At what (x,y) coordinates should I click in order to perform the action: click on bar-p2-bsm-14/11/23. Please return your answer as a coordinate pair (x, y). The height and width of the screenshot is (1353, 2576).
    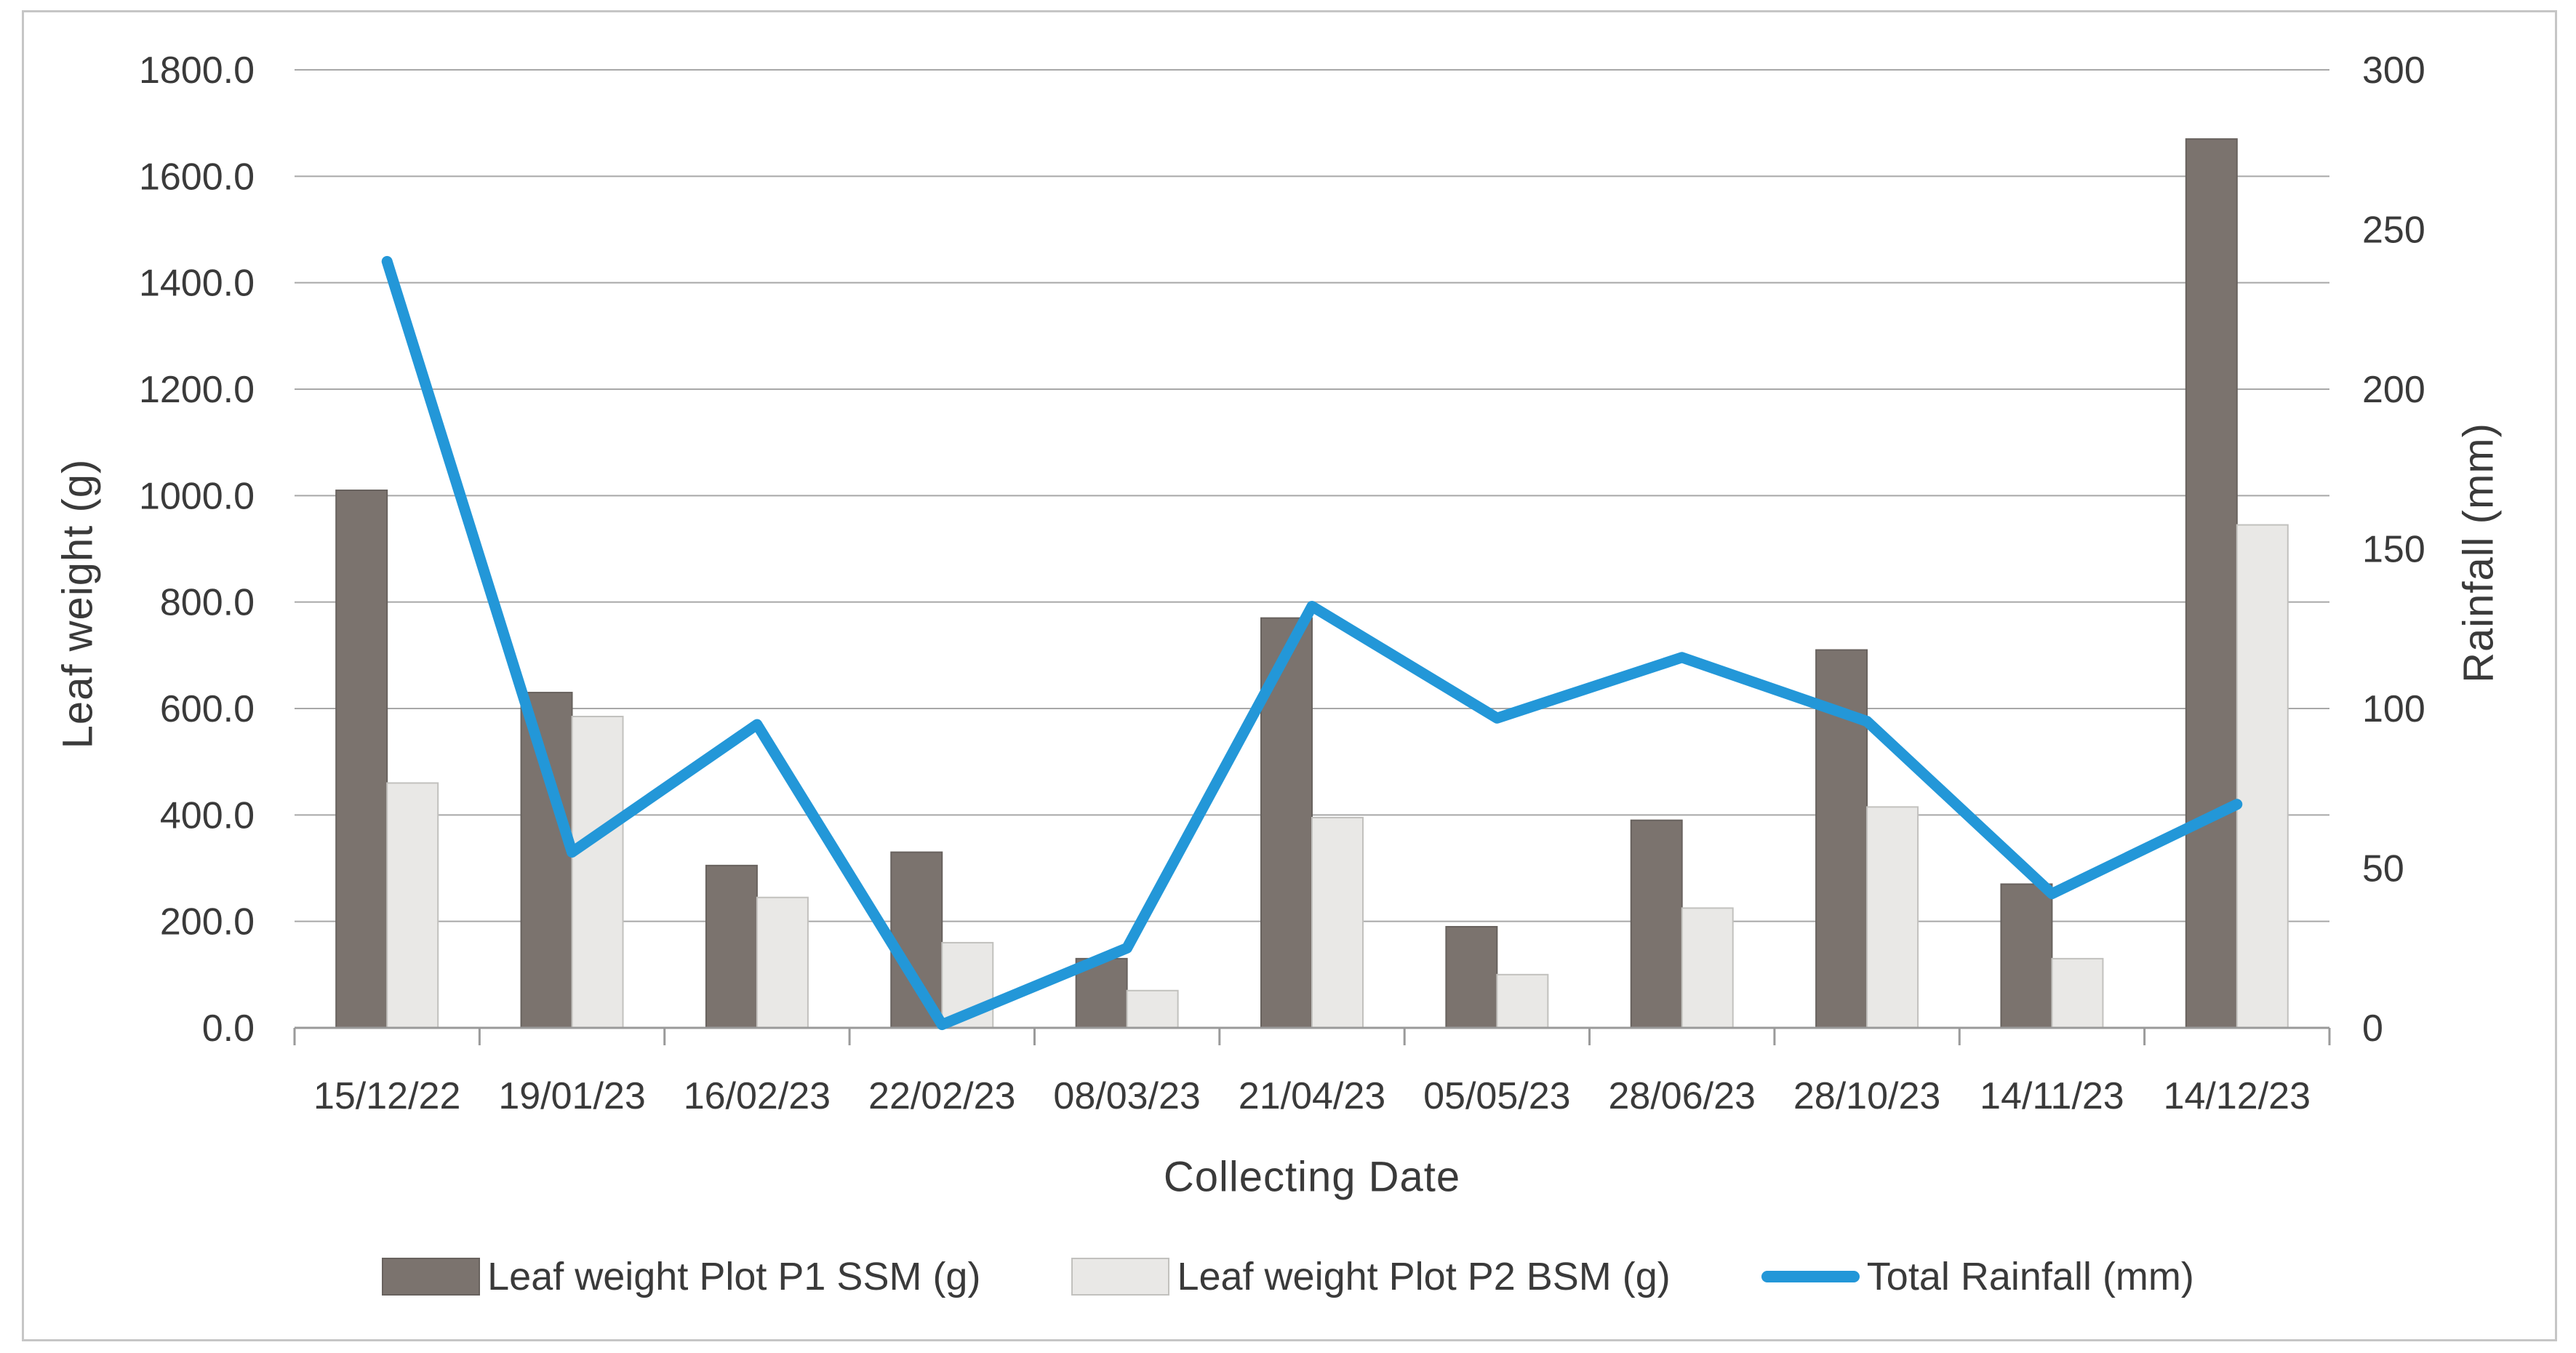
    Looking at the image, I should click on (2077, 993).